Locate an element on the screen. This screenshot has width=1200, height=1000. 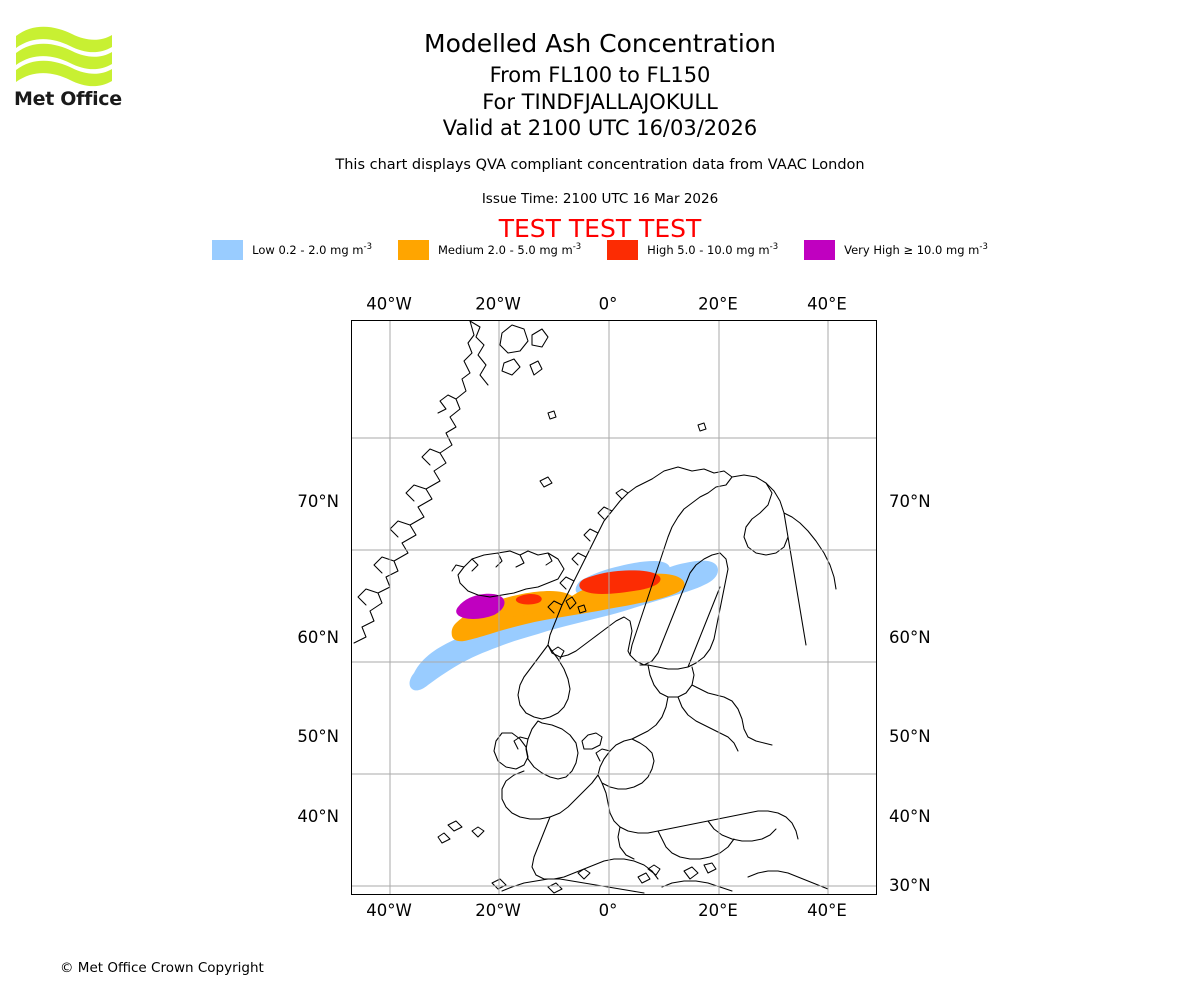
lon-label-top-20e: 20°E is located at coordinates (718, 304).